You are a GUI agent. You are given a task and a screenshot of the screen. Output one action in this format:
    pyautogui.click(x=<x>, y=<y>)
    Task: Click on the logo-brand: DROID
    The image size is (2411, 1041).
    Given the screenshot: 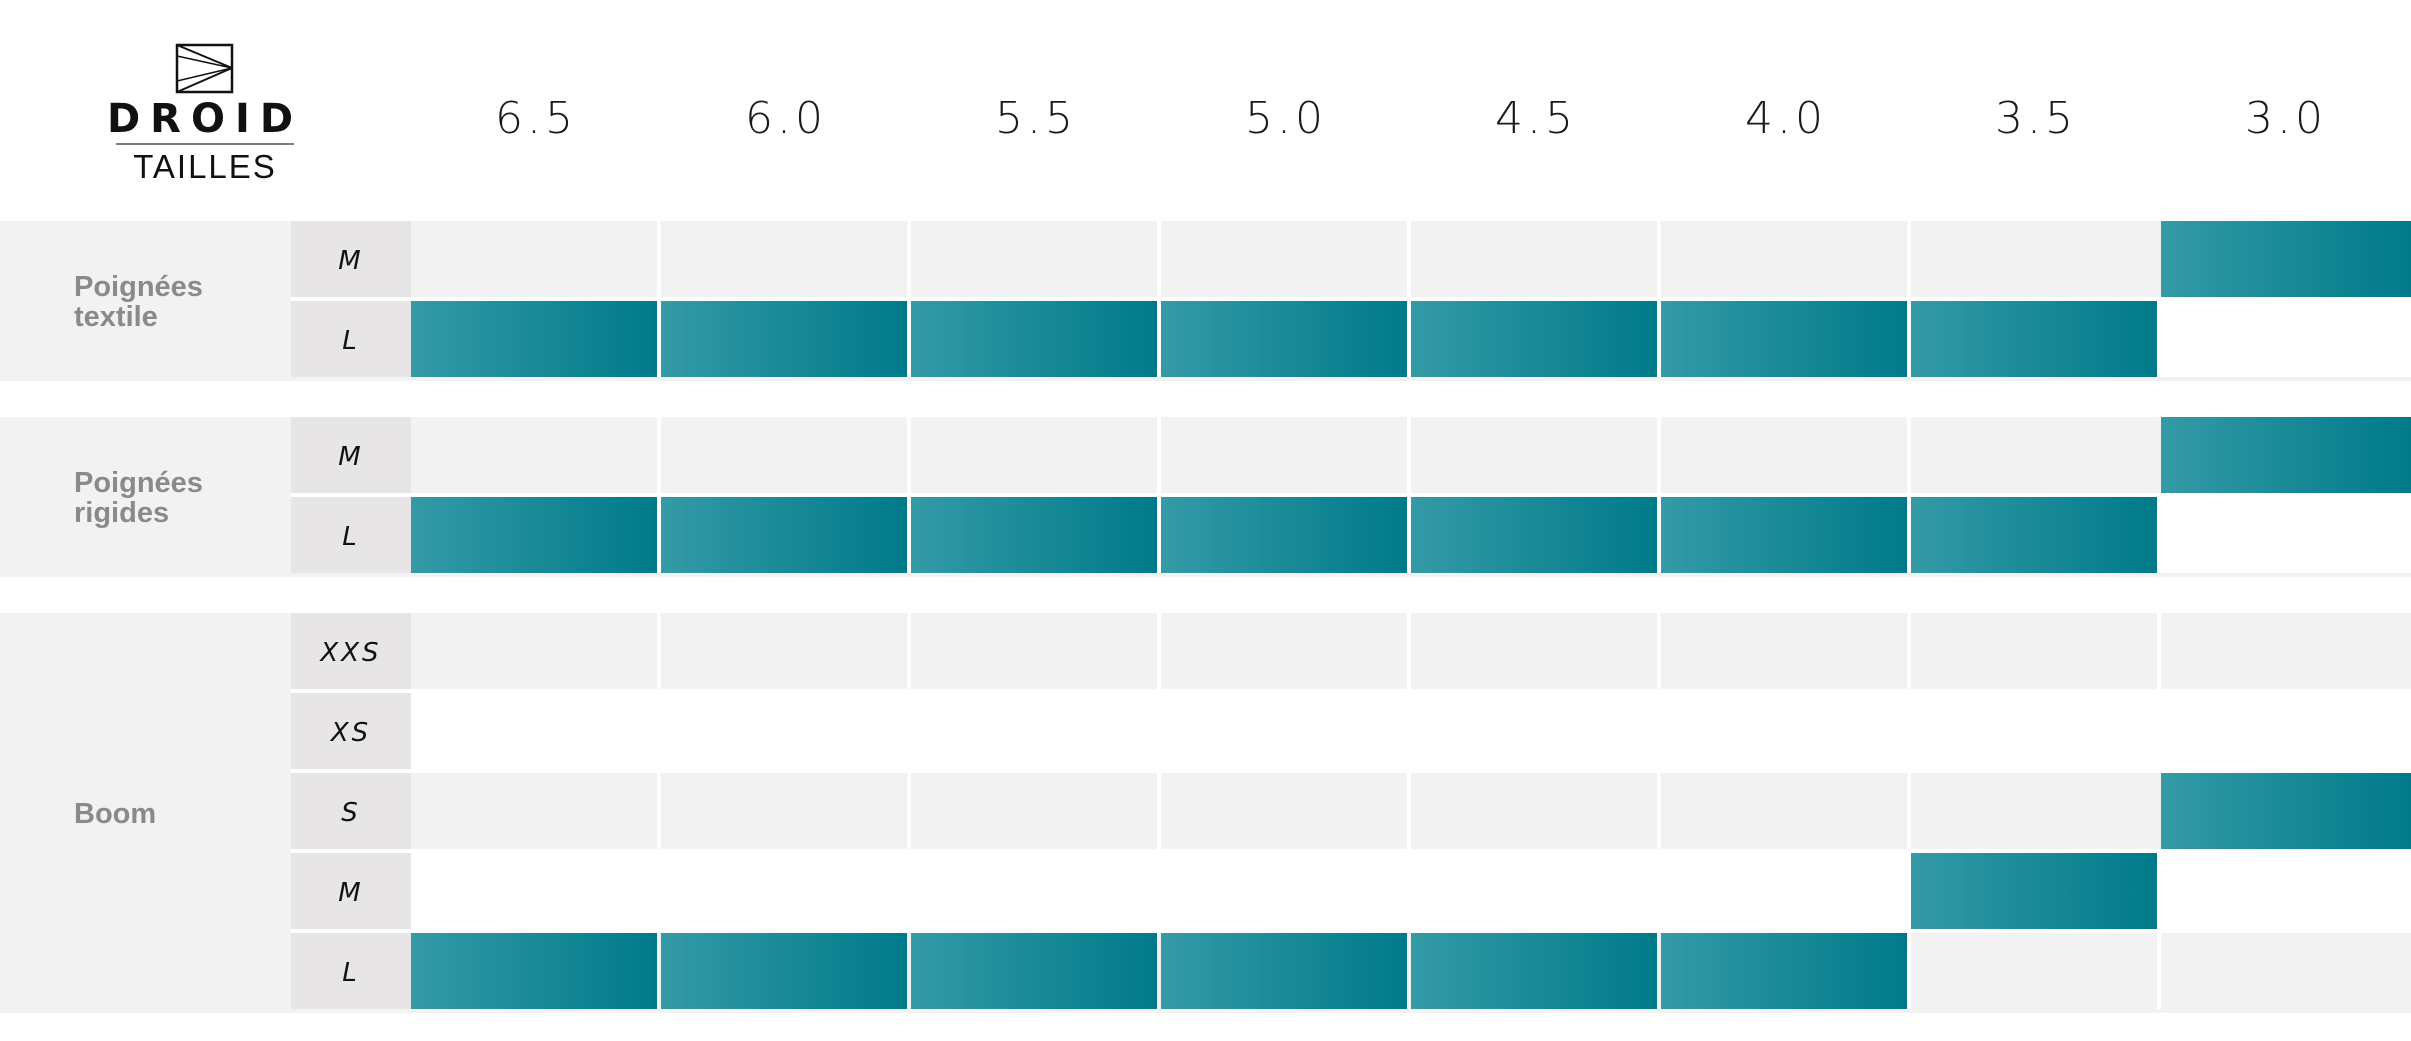 What is the action you would take?
    pyautogui.click(x=205, y=119)
    